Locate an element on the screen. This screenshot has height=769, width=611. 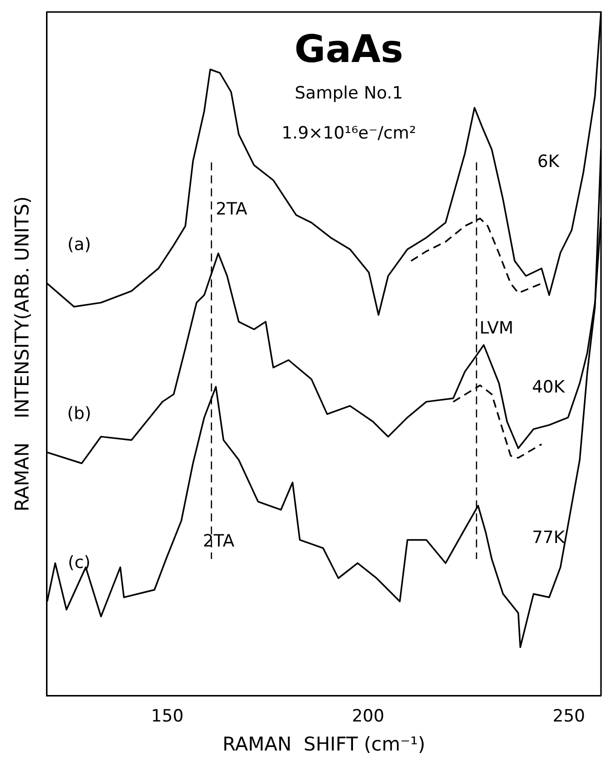
y-axis-title: RAMAN INTENSITY(ARB. UNITS) is located at coordinates (22, 354).